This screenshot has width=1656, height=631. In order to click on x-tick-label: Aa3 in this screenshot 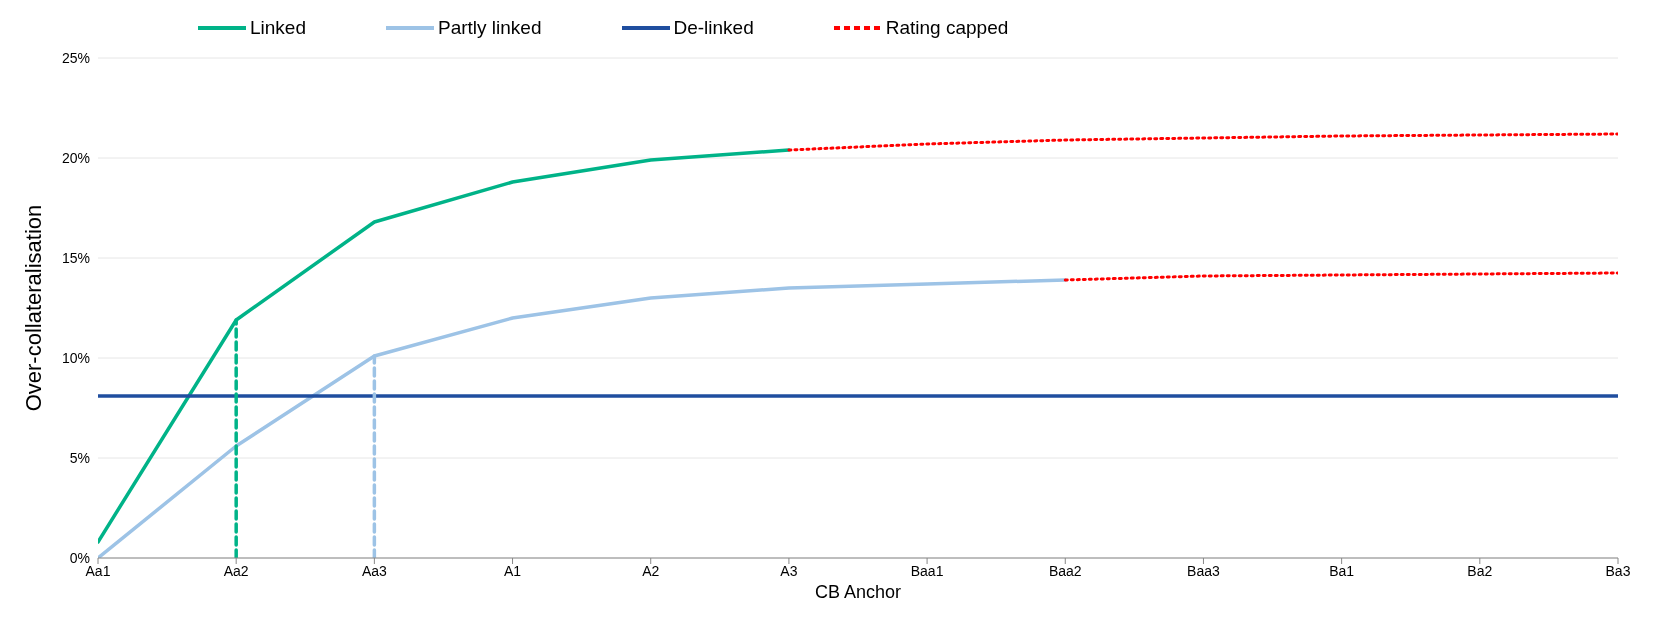, I will do `click(374, 570)`.